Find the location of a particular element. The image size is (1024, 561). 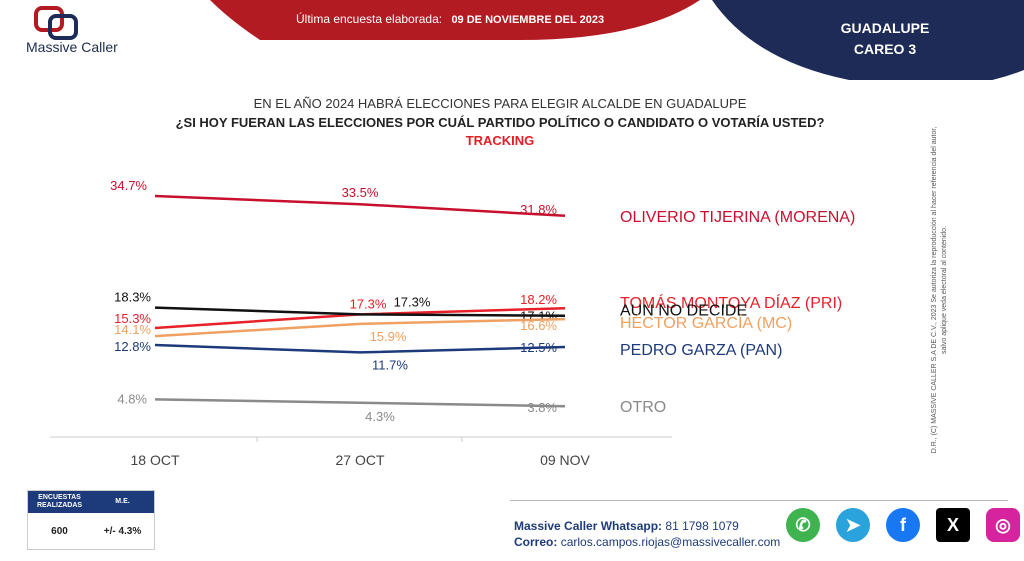

region-name: GUADALUPE is located at coordinates (885, 28).